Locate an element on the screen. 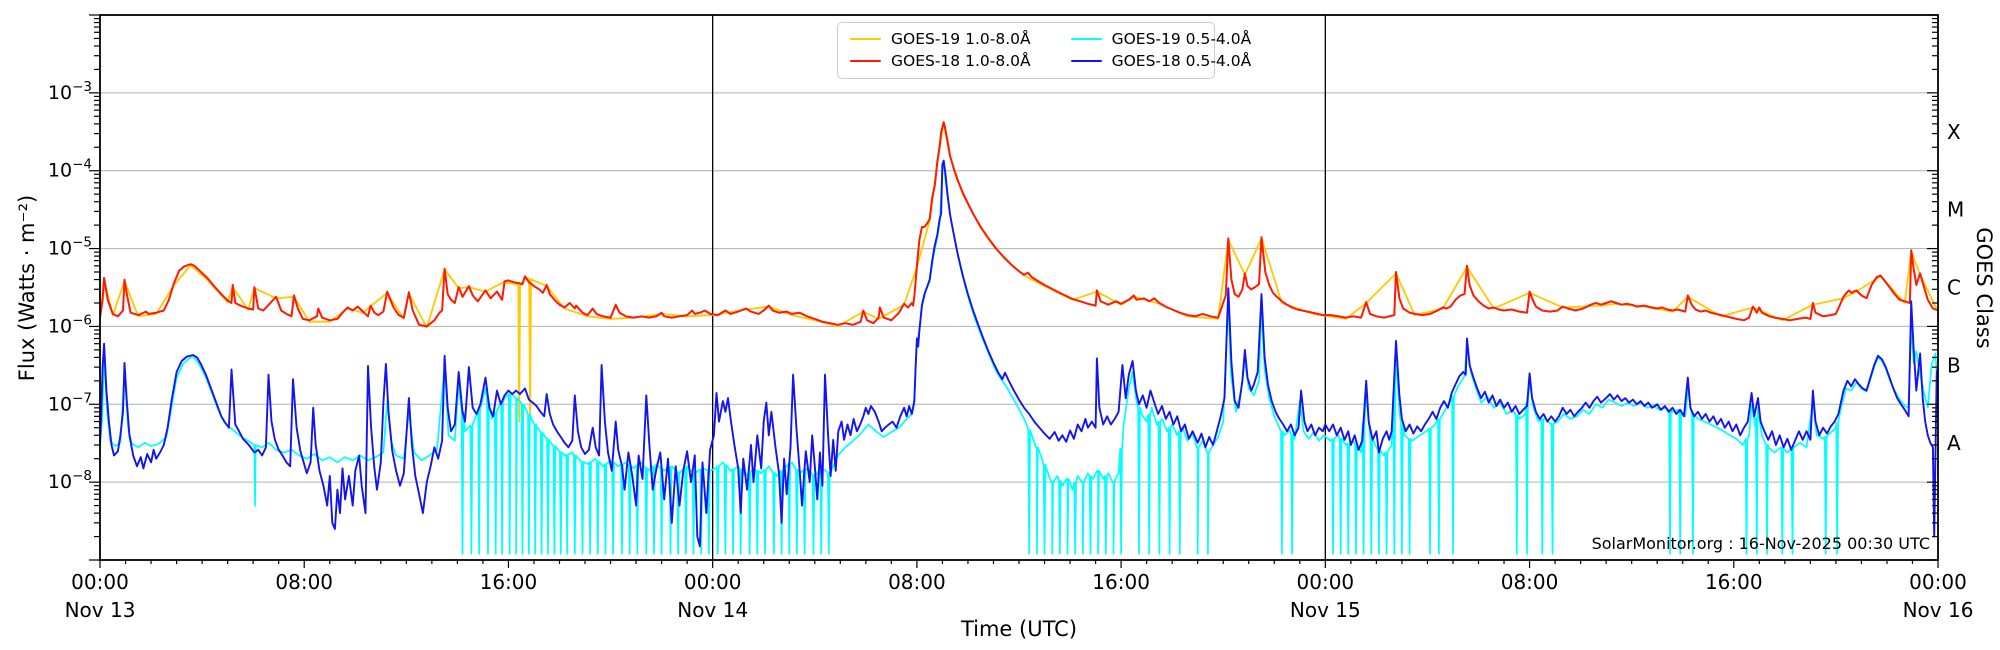 The image size is (2000, 650). y-axis-tick-label: 10⁻³ is located at coordinates (70, 91).